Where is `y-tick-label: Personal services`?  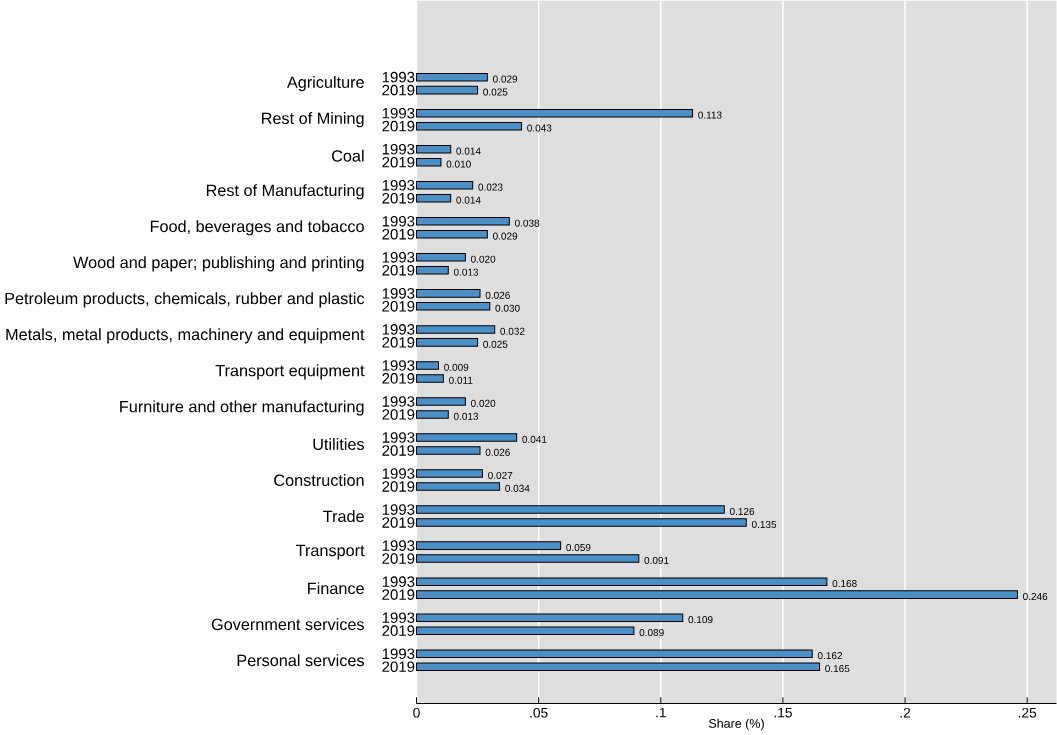 y-tick-label: Personal services is located at coordinates (300, 660).